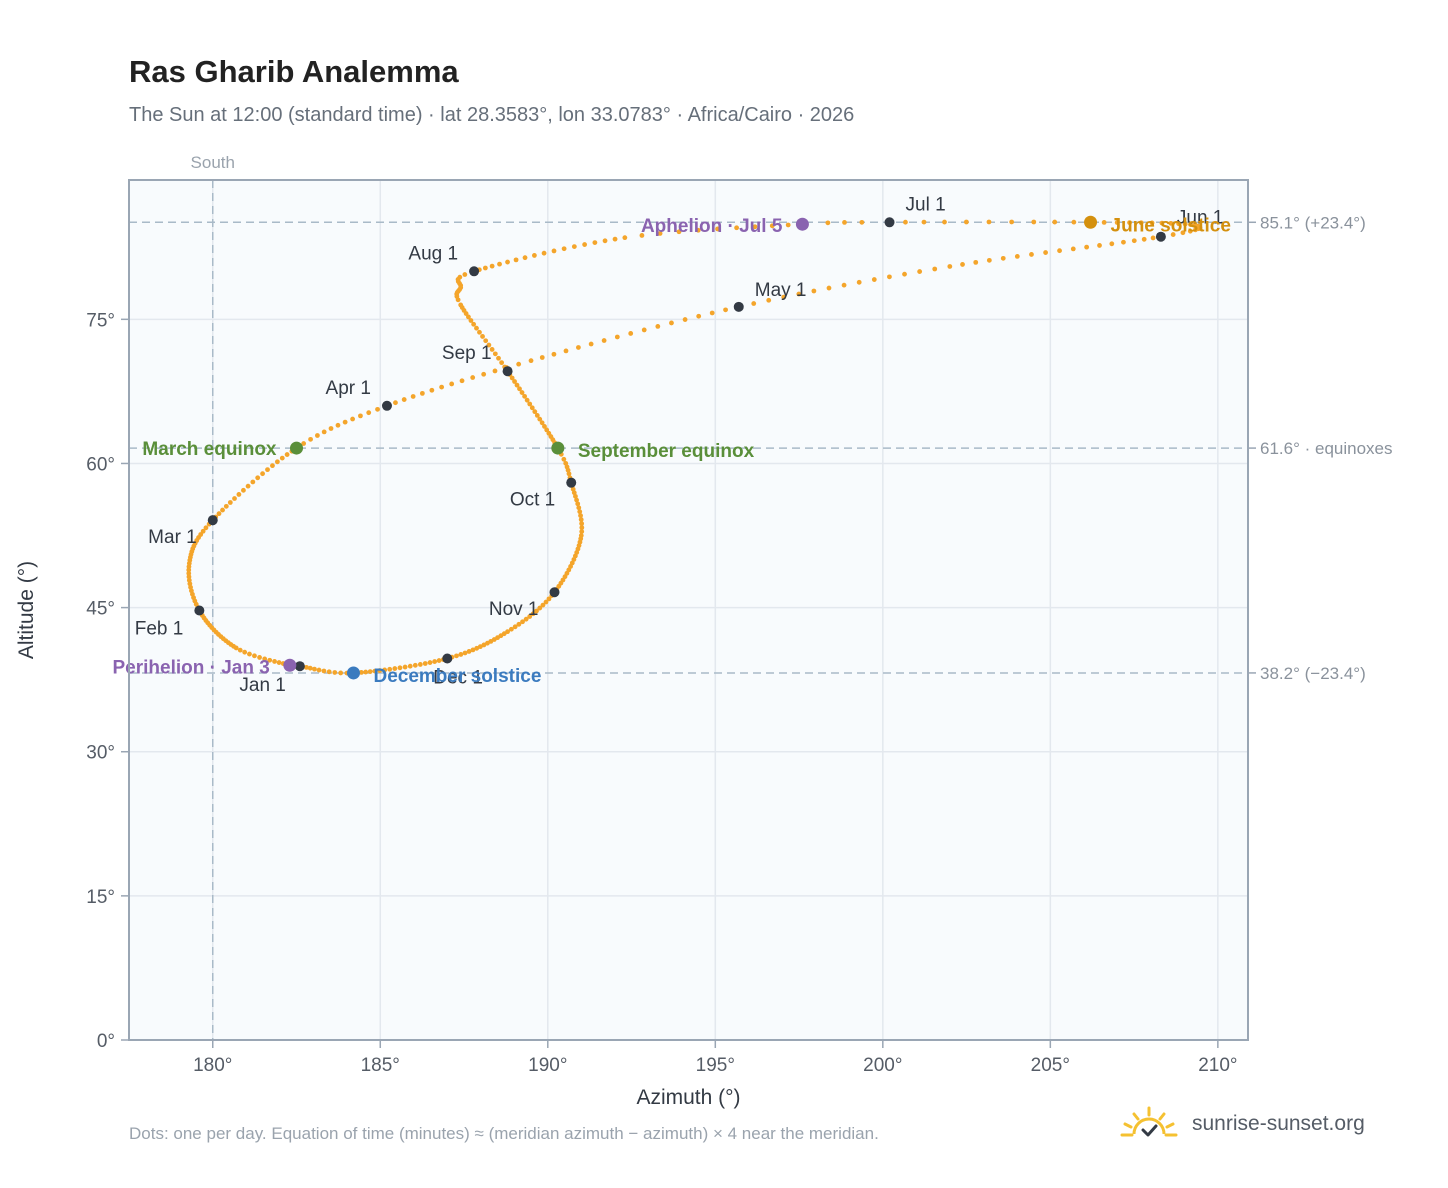 The height and width of the screenshot is (1188, 1448). I want to click on brand-text: sunrise-sunset.org, so click(1278, 1123).